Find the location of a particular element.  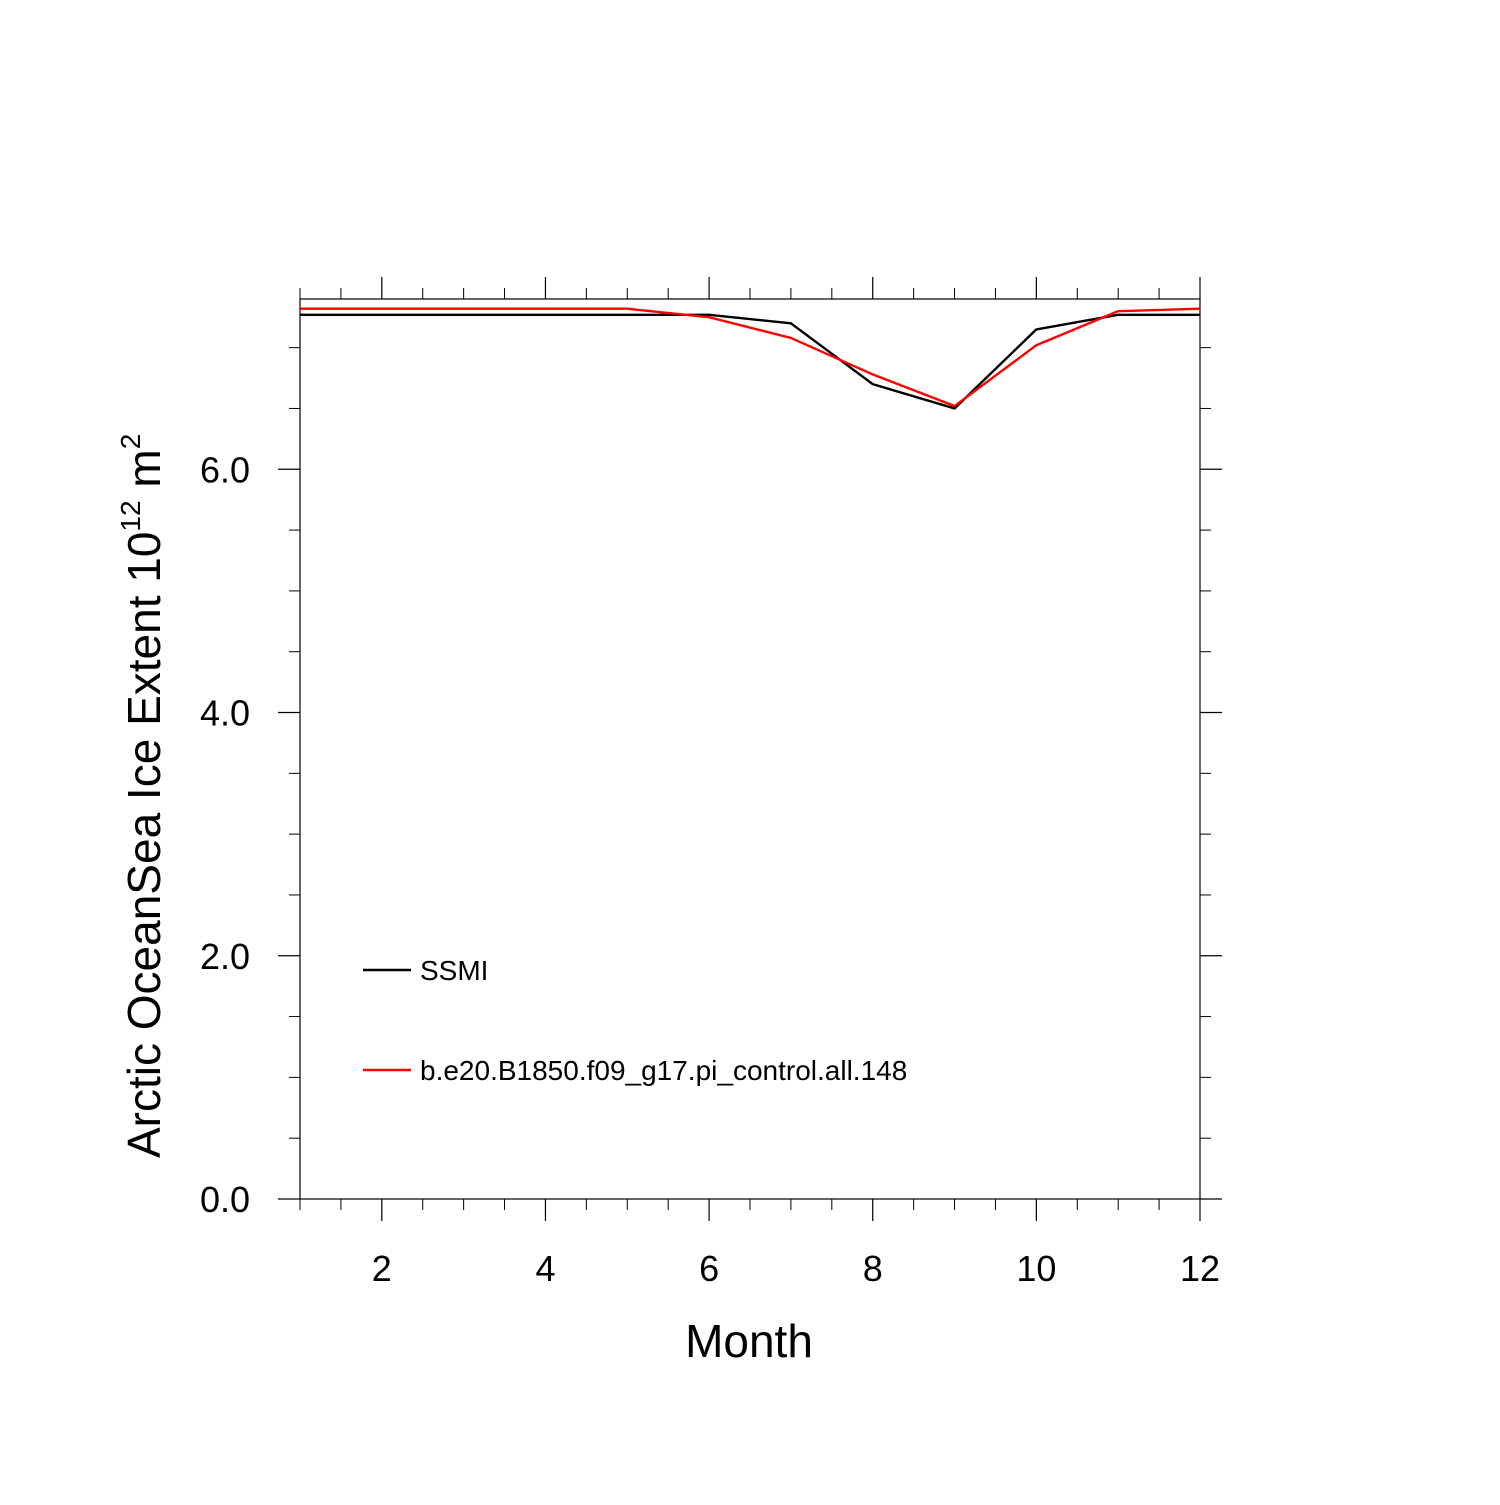

x-tick-label: 6 is located at coordinates (709, 1268).